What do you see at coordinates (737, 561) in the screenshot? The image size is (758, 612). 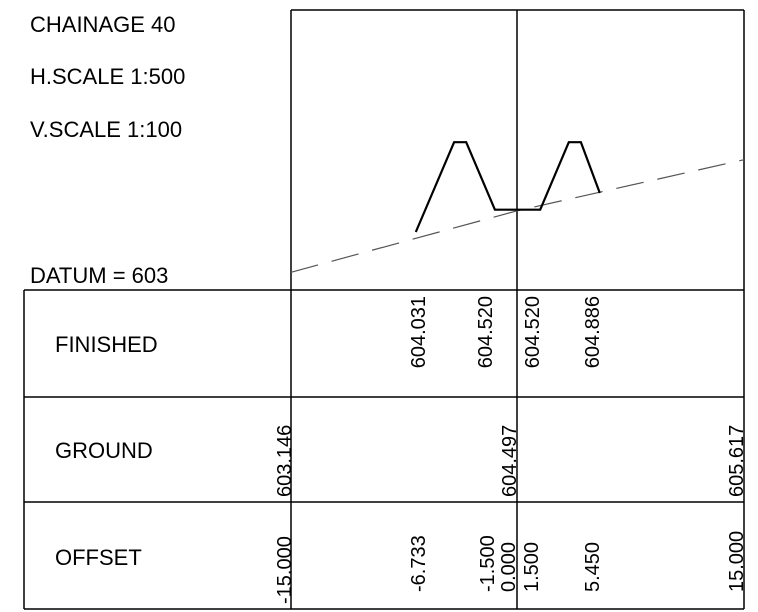 I see `offset-value: 15.000` at bounding box center [737, 561].